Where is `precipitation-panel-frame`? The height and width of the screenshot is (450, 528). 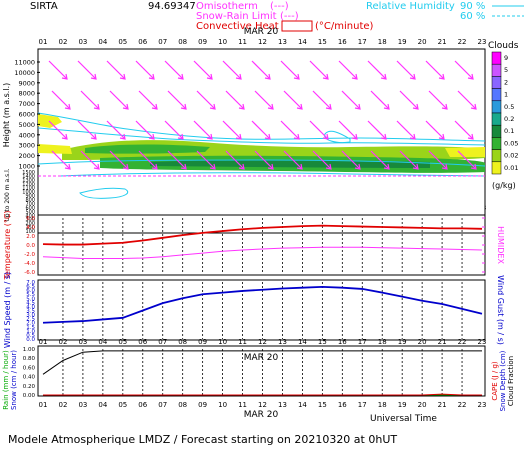
precipitation-panel-frame is located at coordinates (261, 371).